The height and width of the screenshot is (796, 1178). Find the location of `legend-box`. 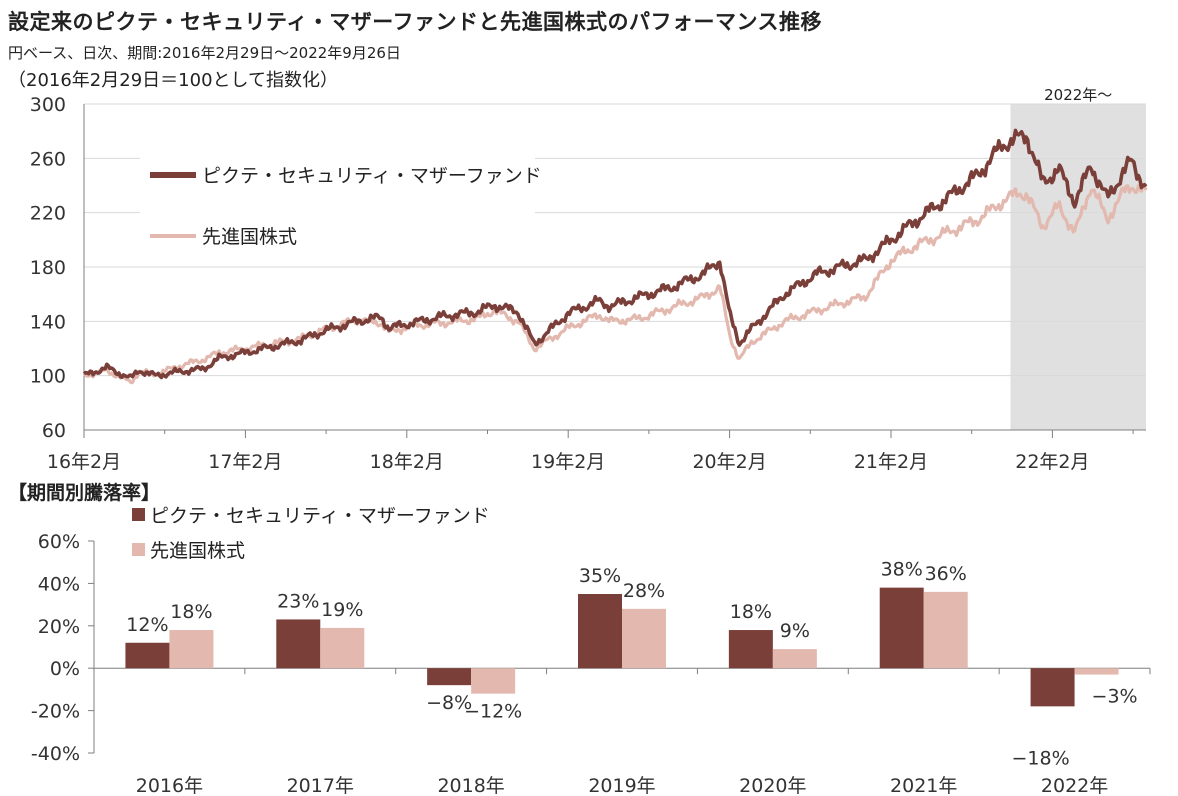

legend-box is located at coordinates (337, 205).